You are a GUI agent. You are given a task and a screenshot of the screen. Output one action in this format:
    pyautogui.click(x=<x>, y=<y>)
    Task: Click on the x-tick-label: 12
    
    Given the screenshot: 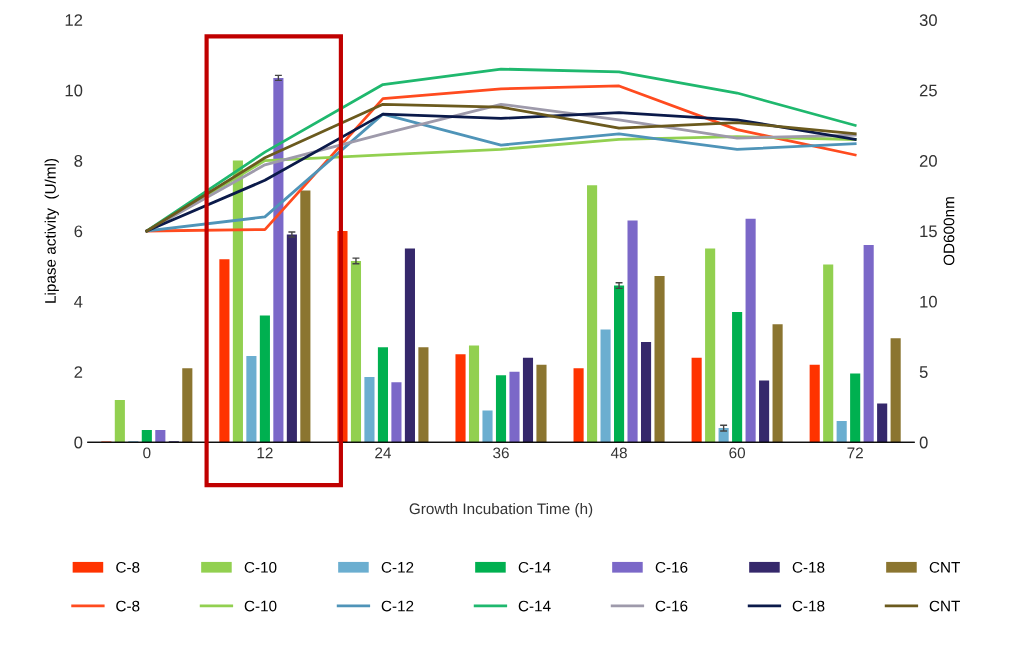 What is the action you would take?
    pyautogui.click(x=265, y=453)
    